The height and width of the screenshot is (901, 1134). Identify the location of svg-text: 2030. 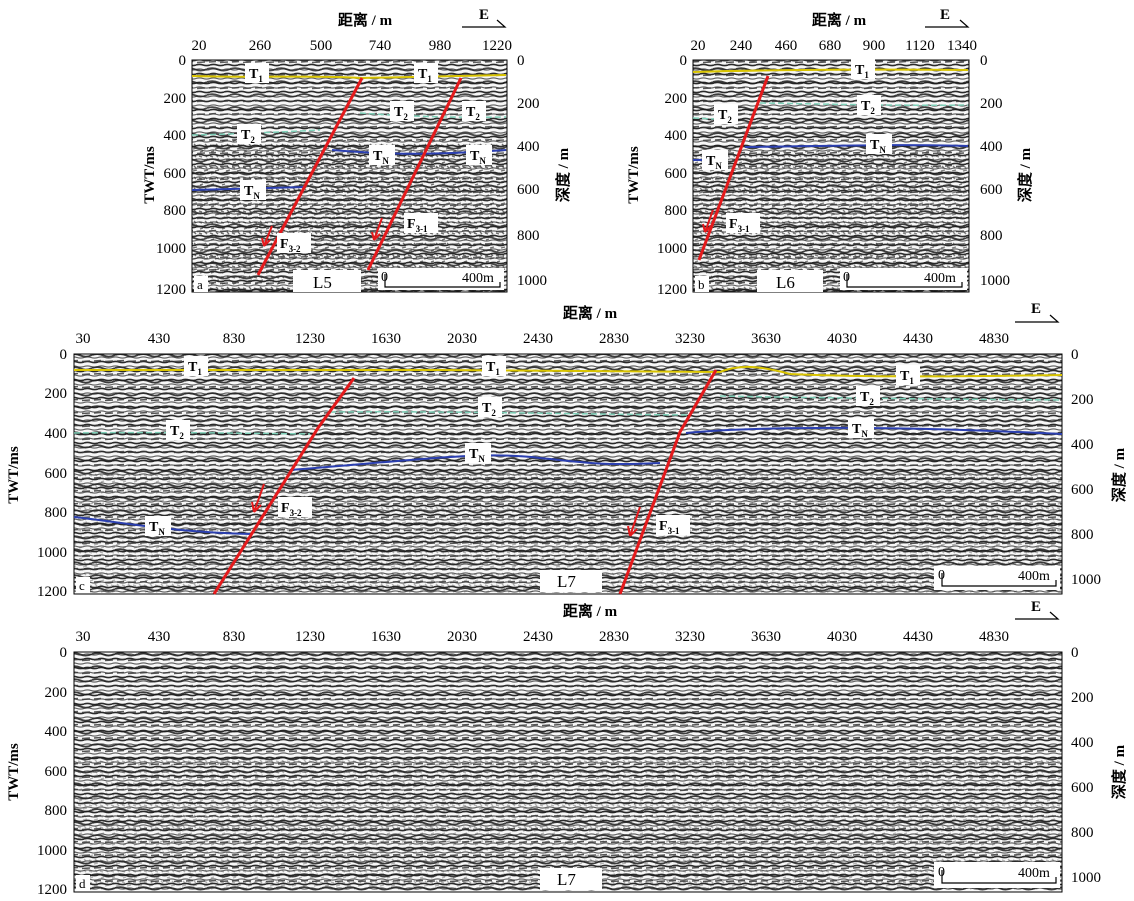
(462, 637).